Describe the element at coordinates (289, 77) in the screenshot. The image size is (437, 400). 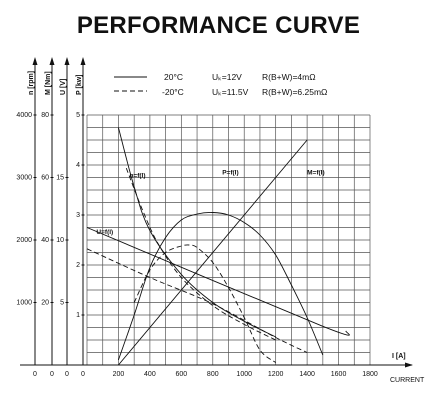
I see `legend-resistance-0: R(B+W)=4mΩ` at that location.